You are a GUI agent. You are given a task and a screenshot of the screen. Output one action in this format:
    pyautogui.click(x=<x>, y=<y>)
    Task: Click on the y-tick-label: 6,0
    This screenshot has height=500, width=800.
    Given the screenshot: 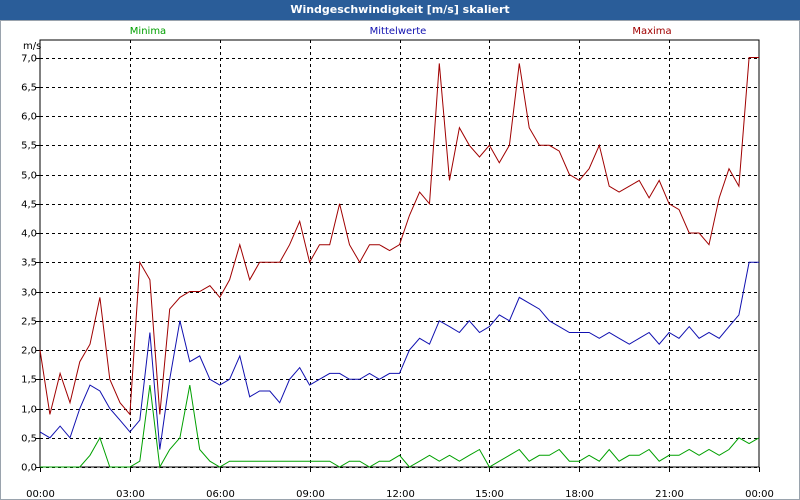 What is the action you would take?
    pyautogui.click(x=29, y=117)
    